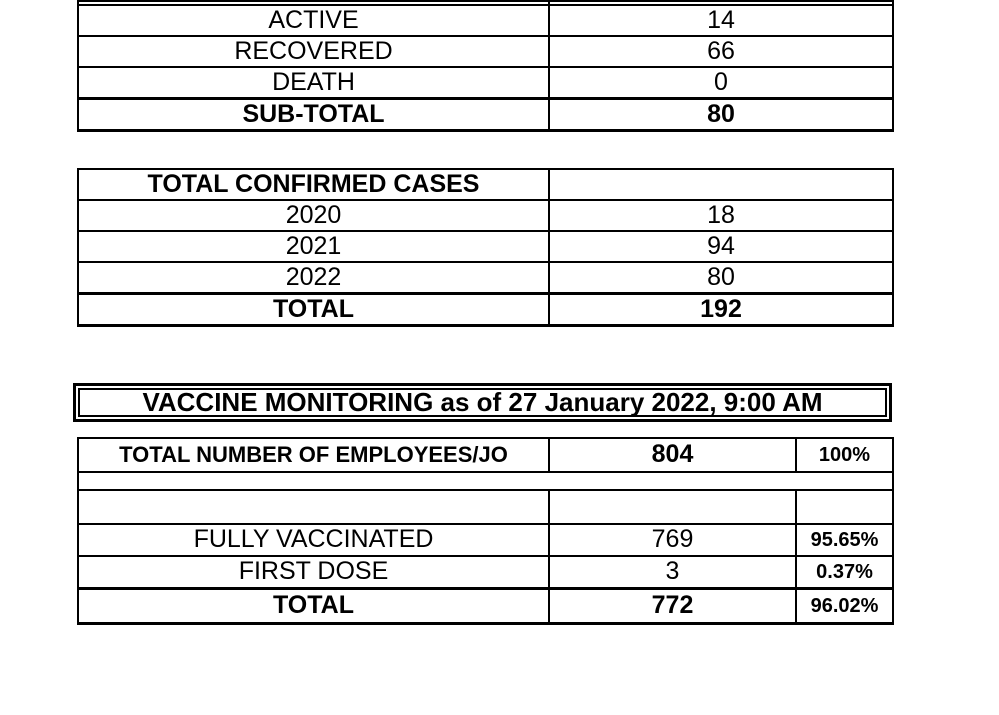  What do you see at coordinates (844, 455) in the screenshot?
I see `vaccine-percent-employees: 100%` at bounding box center [844, 455].